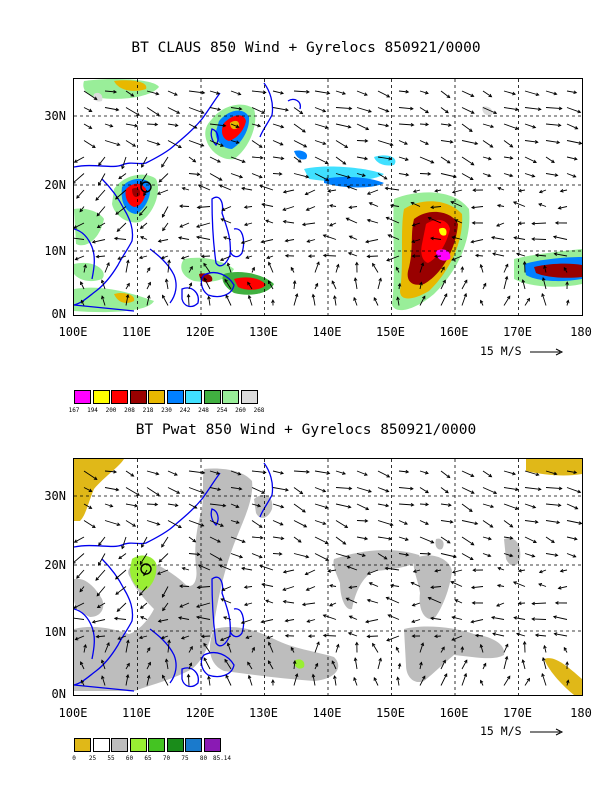 The height and width of the screenshot is (792, 612). I want to click on legend-label: 25, so click(92, 758).